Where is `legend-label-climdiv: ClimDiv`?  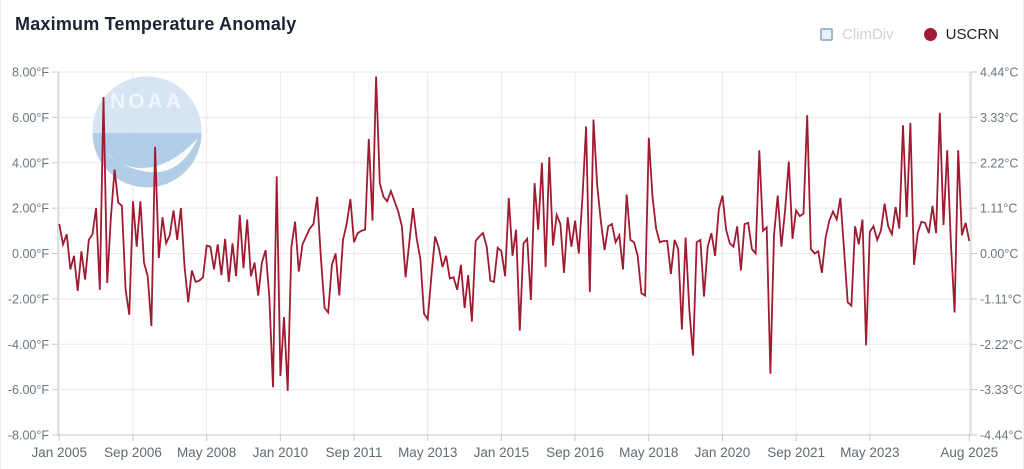
legend-label-climdiv: ClimDiv is located at coordinates (867, 34).